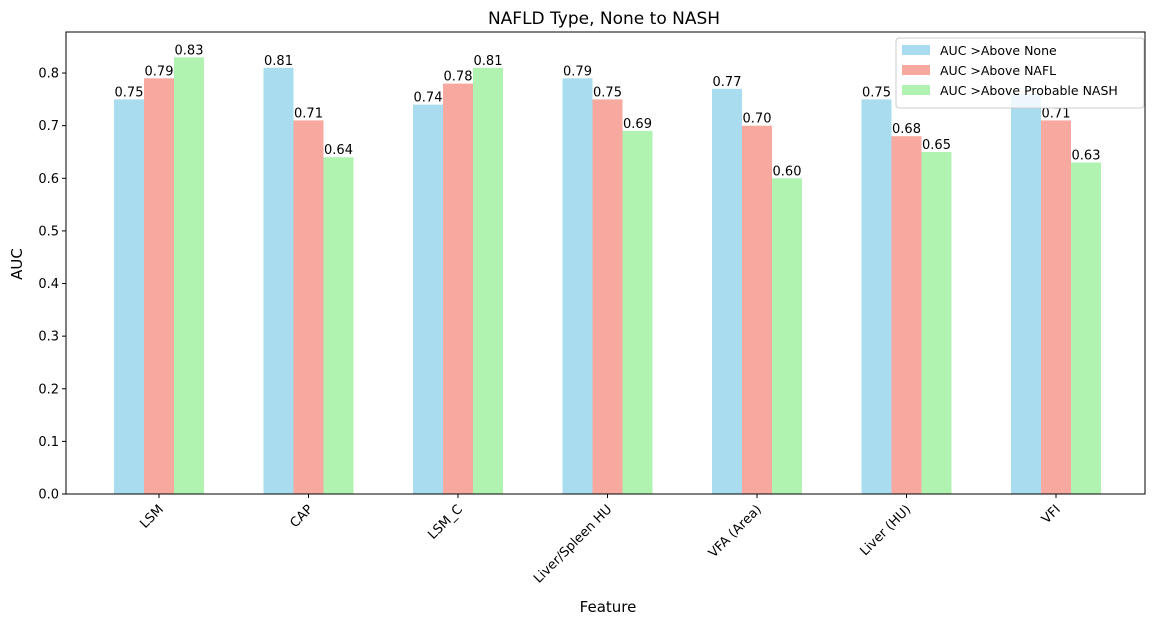 The image size is (1160, 626). Describe the element at coordinates (17, 264) in the screenshot. I see `y-axis-label: AUC` at that location.